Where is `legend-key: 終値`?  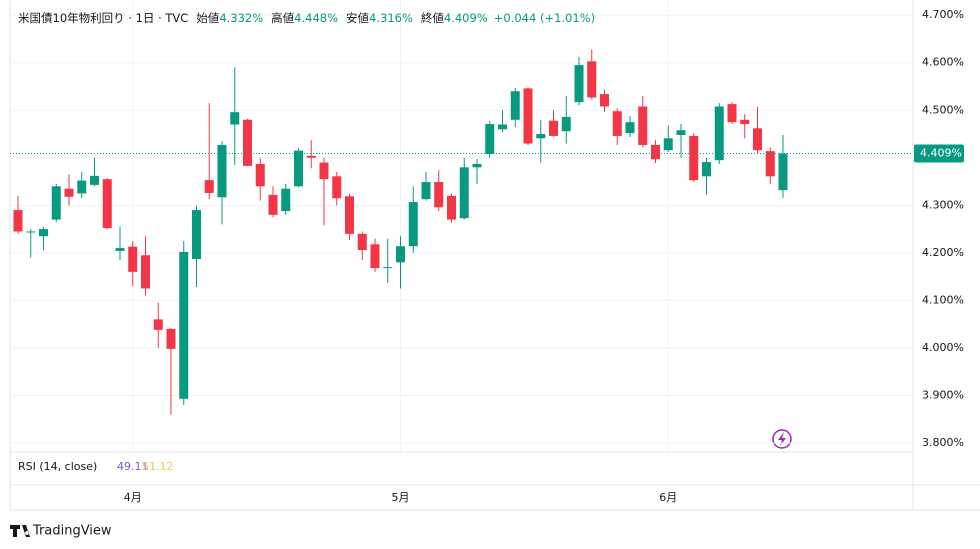
legend-key: 終値 is located at coordinates (432, 18).